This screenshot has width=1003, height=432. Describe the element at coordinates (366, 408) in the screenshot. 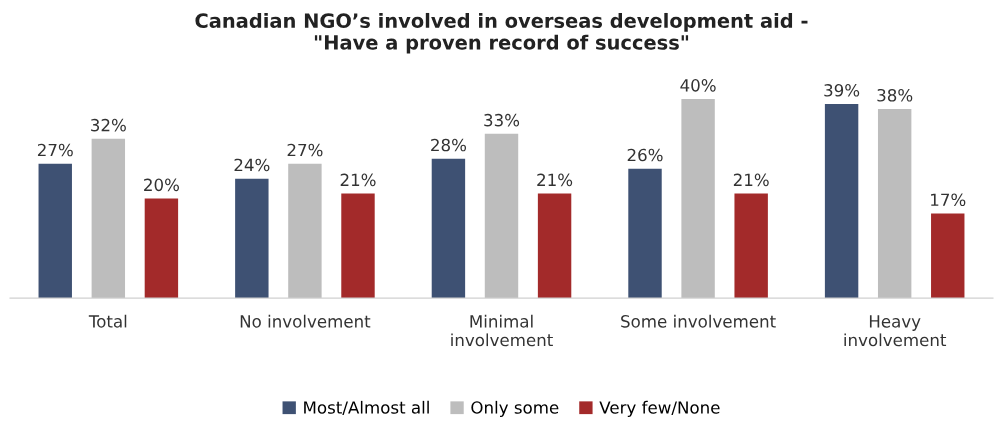

I see `legend-label: Most/Almost all` at that location.